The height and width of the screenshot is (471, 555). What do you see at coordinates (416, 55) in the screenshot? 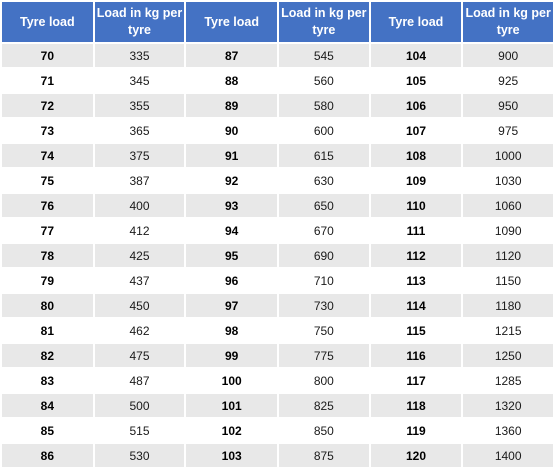
I see `tyre-load-cell: 104` at bounding box center [416, 55].